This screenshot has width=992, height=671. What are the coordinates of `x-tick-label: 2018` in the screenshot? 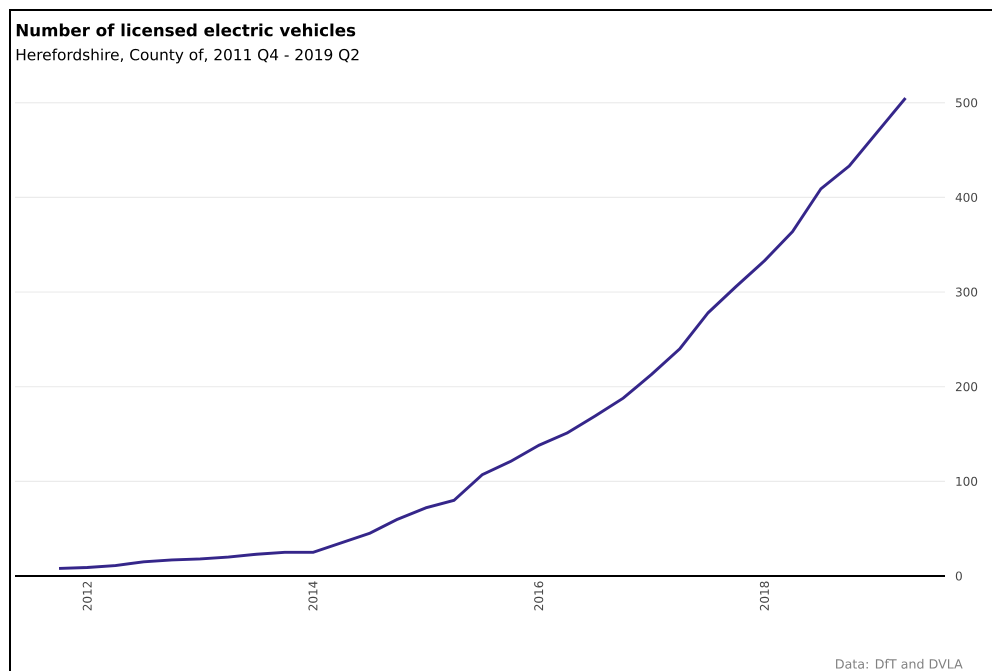 It's located at (764, 596).